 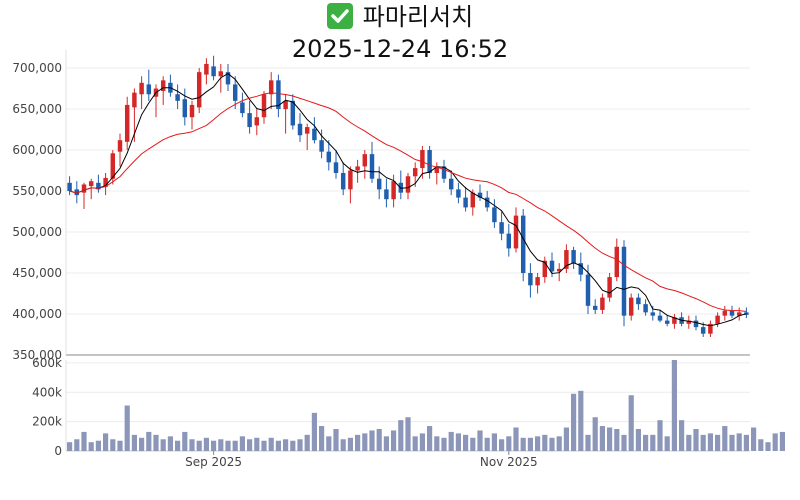 What do you see at coordinates (361, 460) in the screenshot?
I see `x-axis-labels: Sep 2025 Nov 2025` at bounding box center [361, 460].